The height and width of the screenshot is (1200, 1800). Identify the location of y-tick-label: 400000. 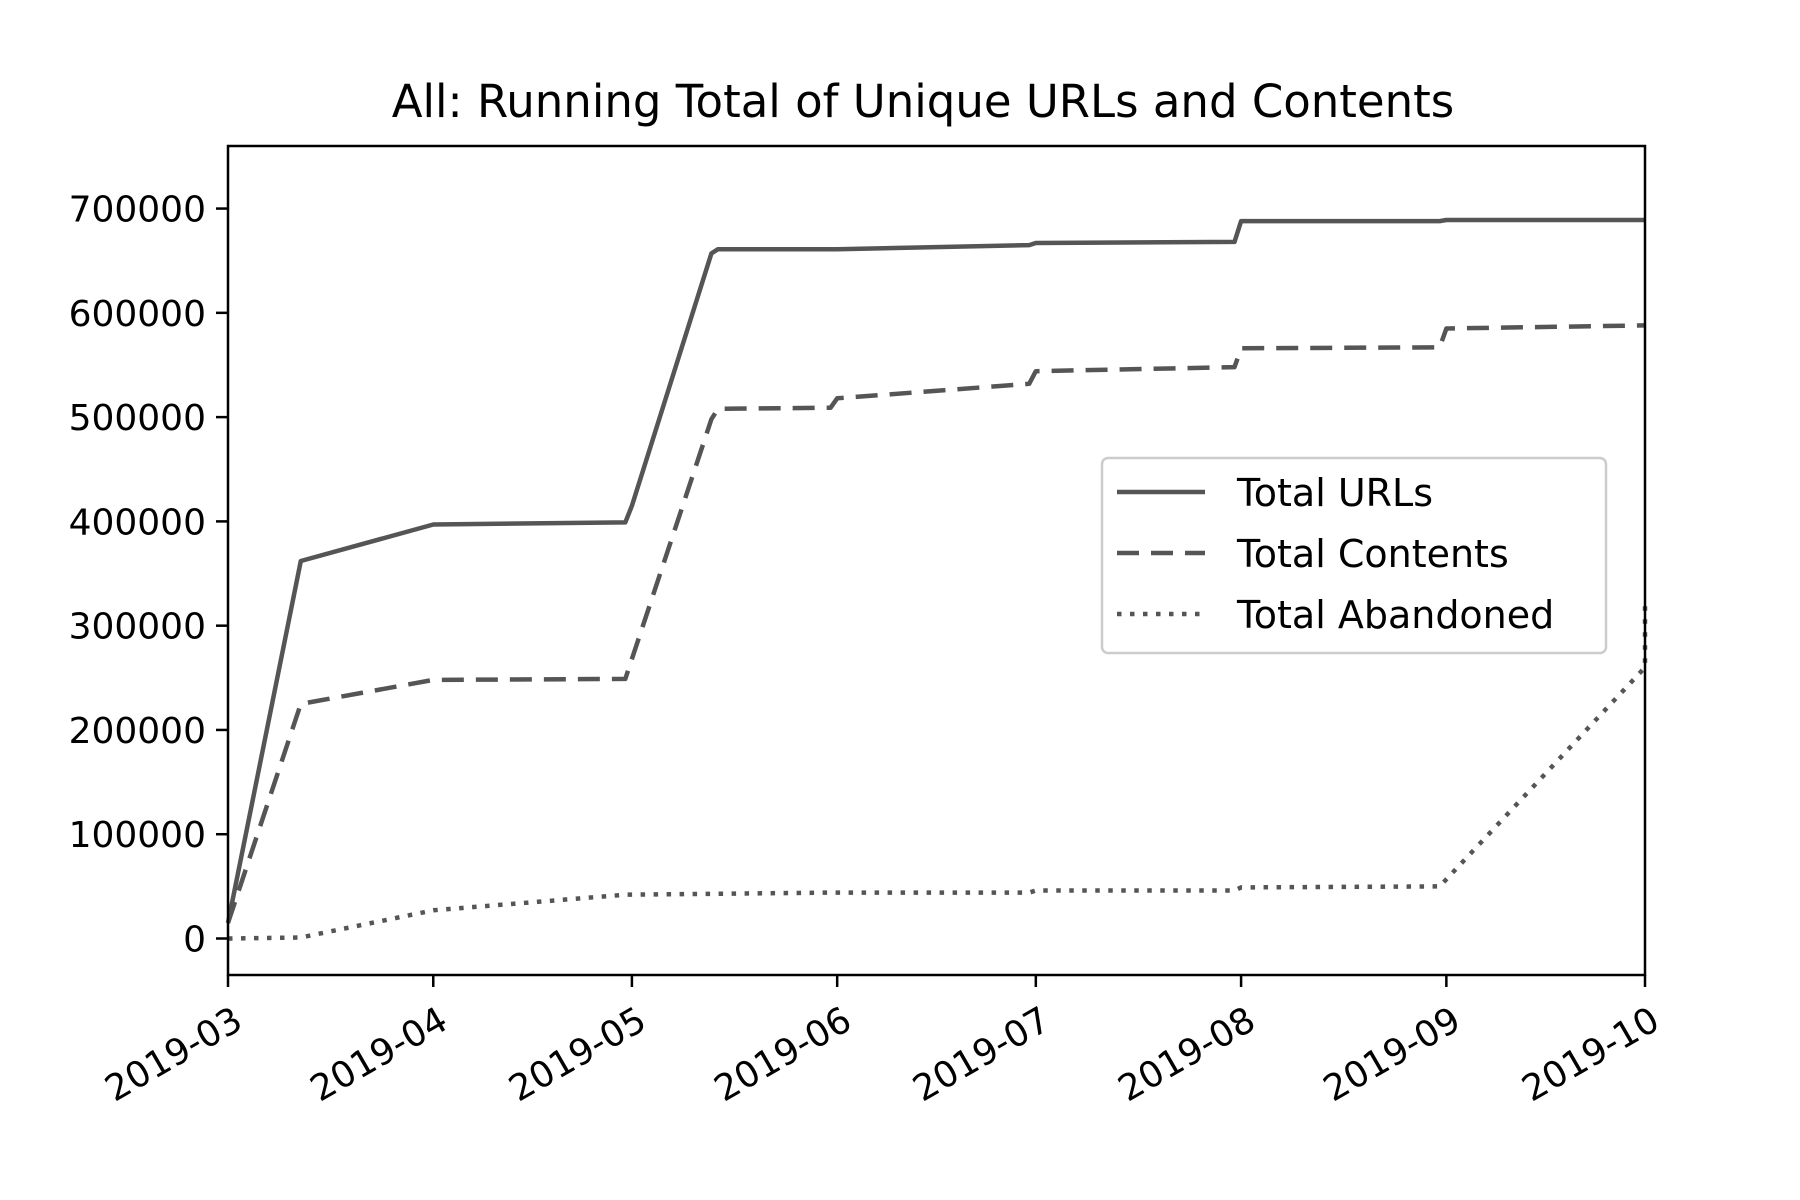
(137, 522).